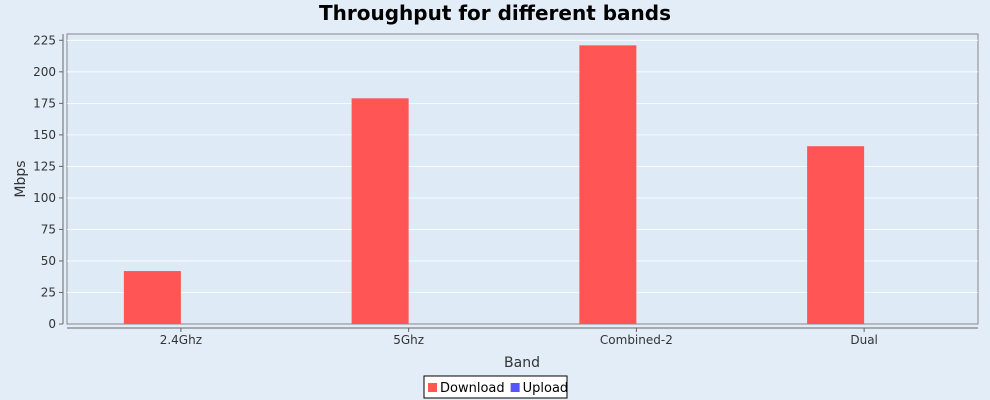  I want to click on x-tick-label: 2.4Ghz, so click(181, 340).